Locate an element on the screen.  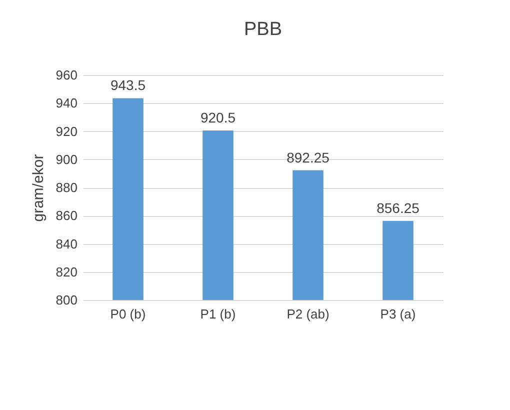
y-tick-label: 920 is located at coordinates (67, 131).